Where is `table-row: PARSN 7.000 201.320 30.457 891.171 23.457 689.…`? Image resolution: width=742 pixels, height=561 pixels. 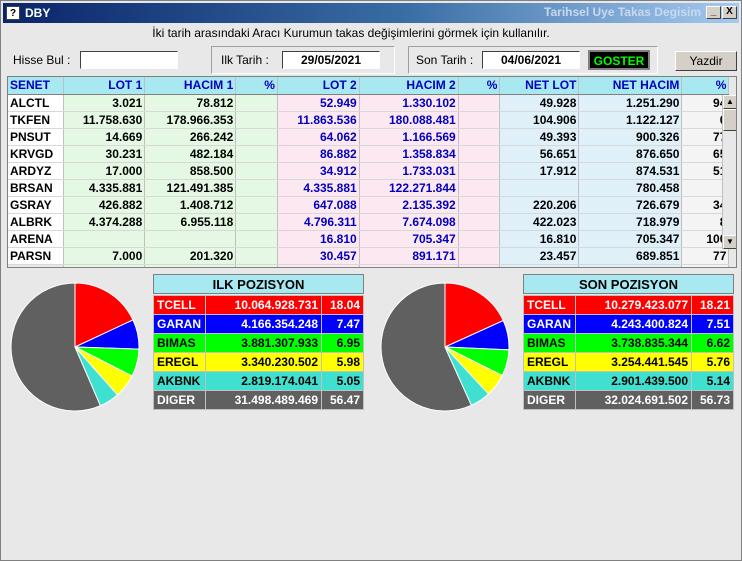
table-row: PARSN 7.000 201.320 30.457 891.171 23.457 689.… is located at coordinates (369, 256).